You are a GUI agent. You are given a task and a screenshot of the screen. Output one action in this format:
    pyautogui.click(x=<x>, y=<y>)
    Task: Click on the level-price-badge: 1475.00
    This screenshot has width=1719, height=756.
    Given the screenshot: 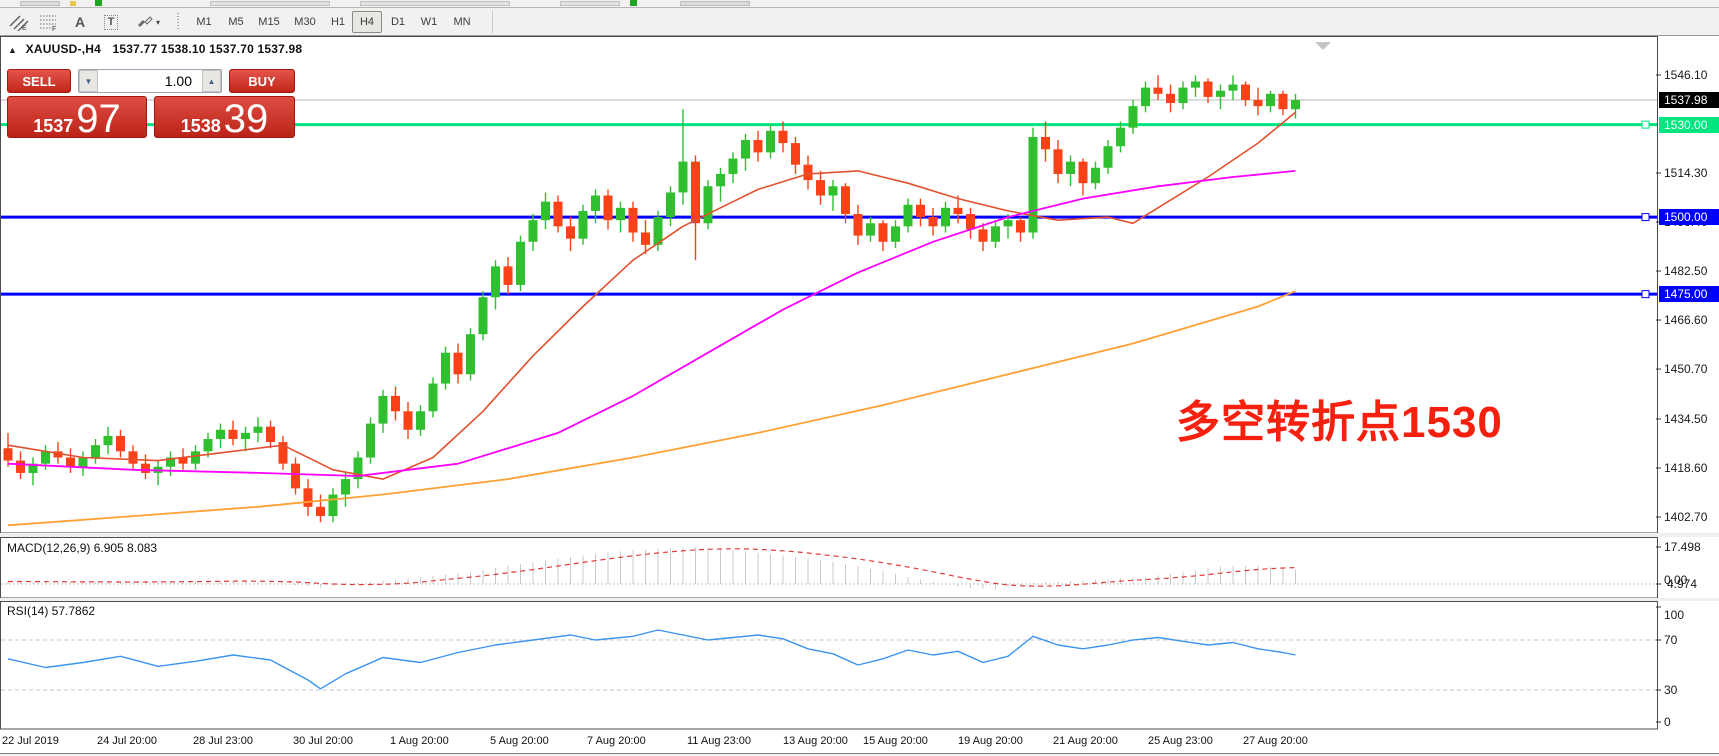 What is the action you would take?
    pyautogui.click(x=1689, y=294)
    